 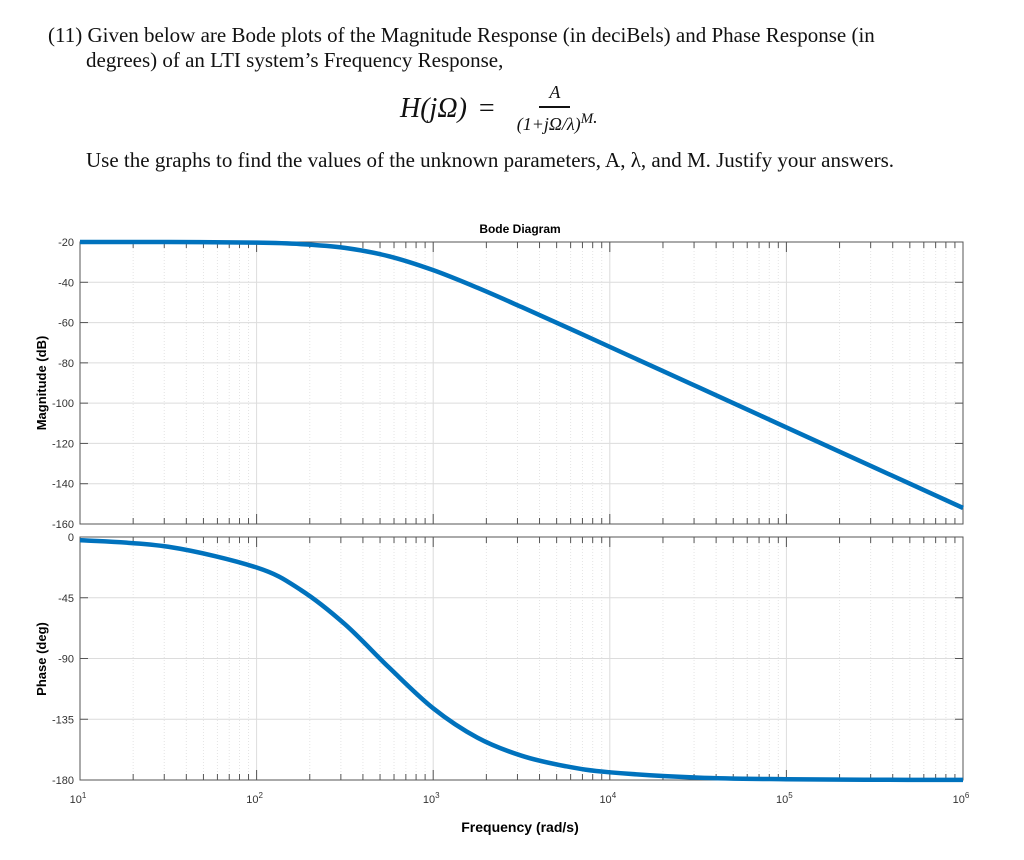 I want to click on phase-y-label: Phase (deg), so click(x=41, y=659).